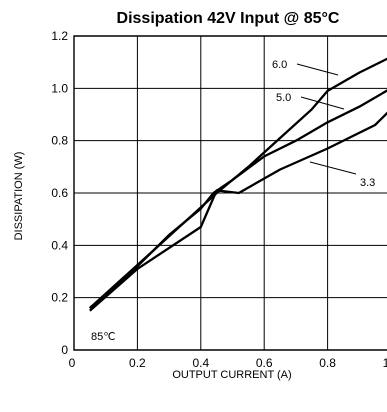 This screenshot has width=387, height=412. What do you see at coordinates (367, 183) in the screenshot?
I see `series-label-3-3: 3.3` at bounding box center [367, 183].